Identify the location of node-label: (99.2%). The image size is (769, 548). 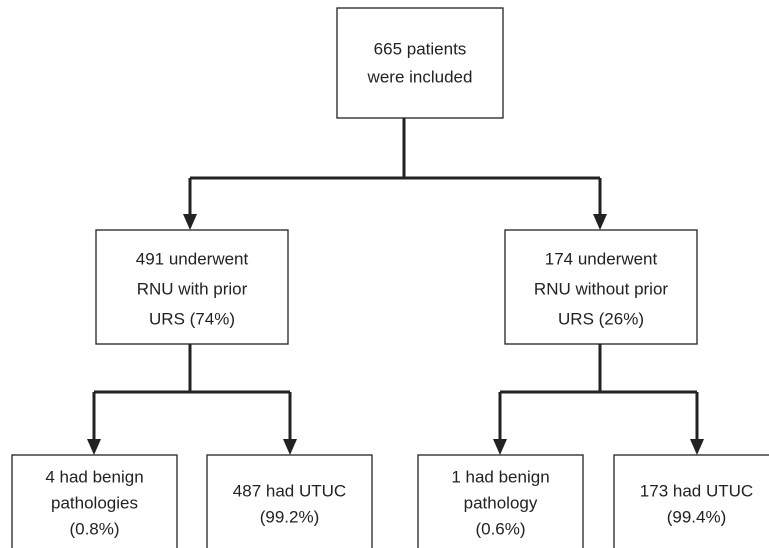
(290, 516).